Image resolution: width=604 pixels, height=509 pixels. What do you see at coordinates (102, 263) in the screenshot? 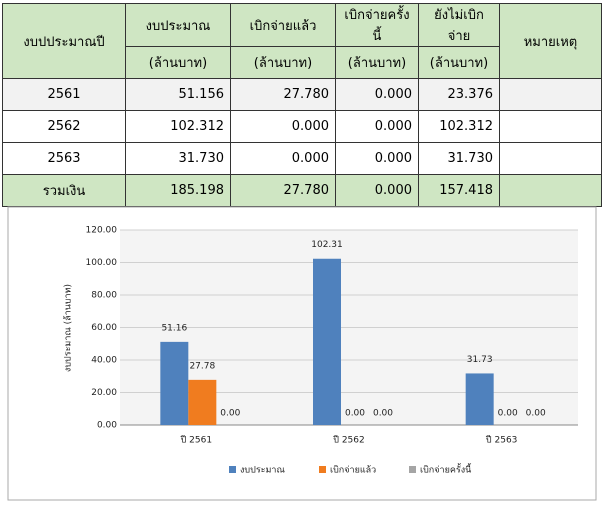
I see `y-tick-label: 100.00` at bounding box center [102, 263].